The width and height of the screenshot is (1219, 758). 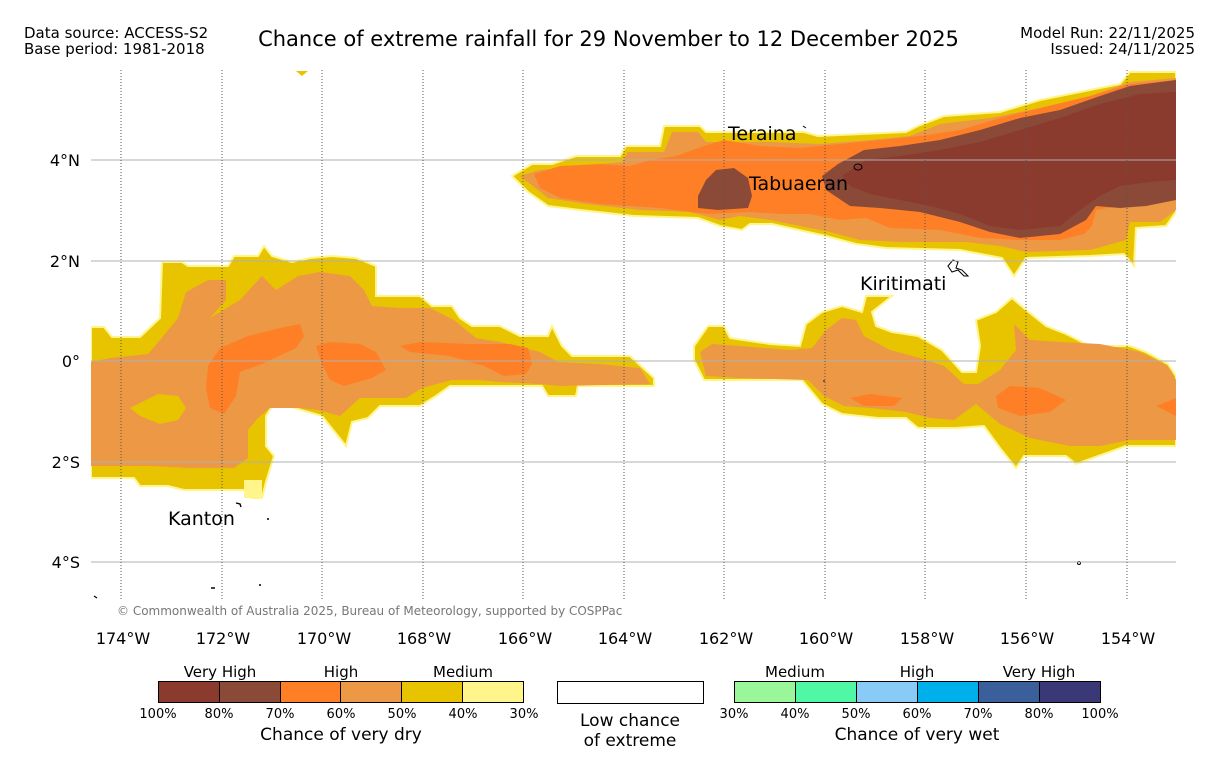 I want to click on header-right: Model Run: 22/11/2025 Issued: 24/11/2025, so click(x=1107, y=41).